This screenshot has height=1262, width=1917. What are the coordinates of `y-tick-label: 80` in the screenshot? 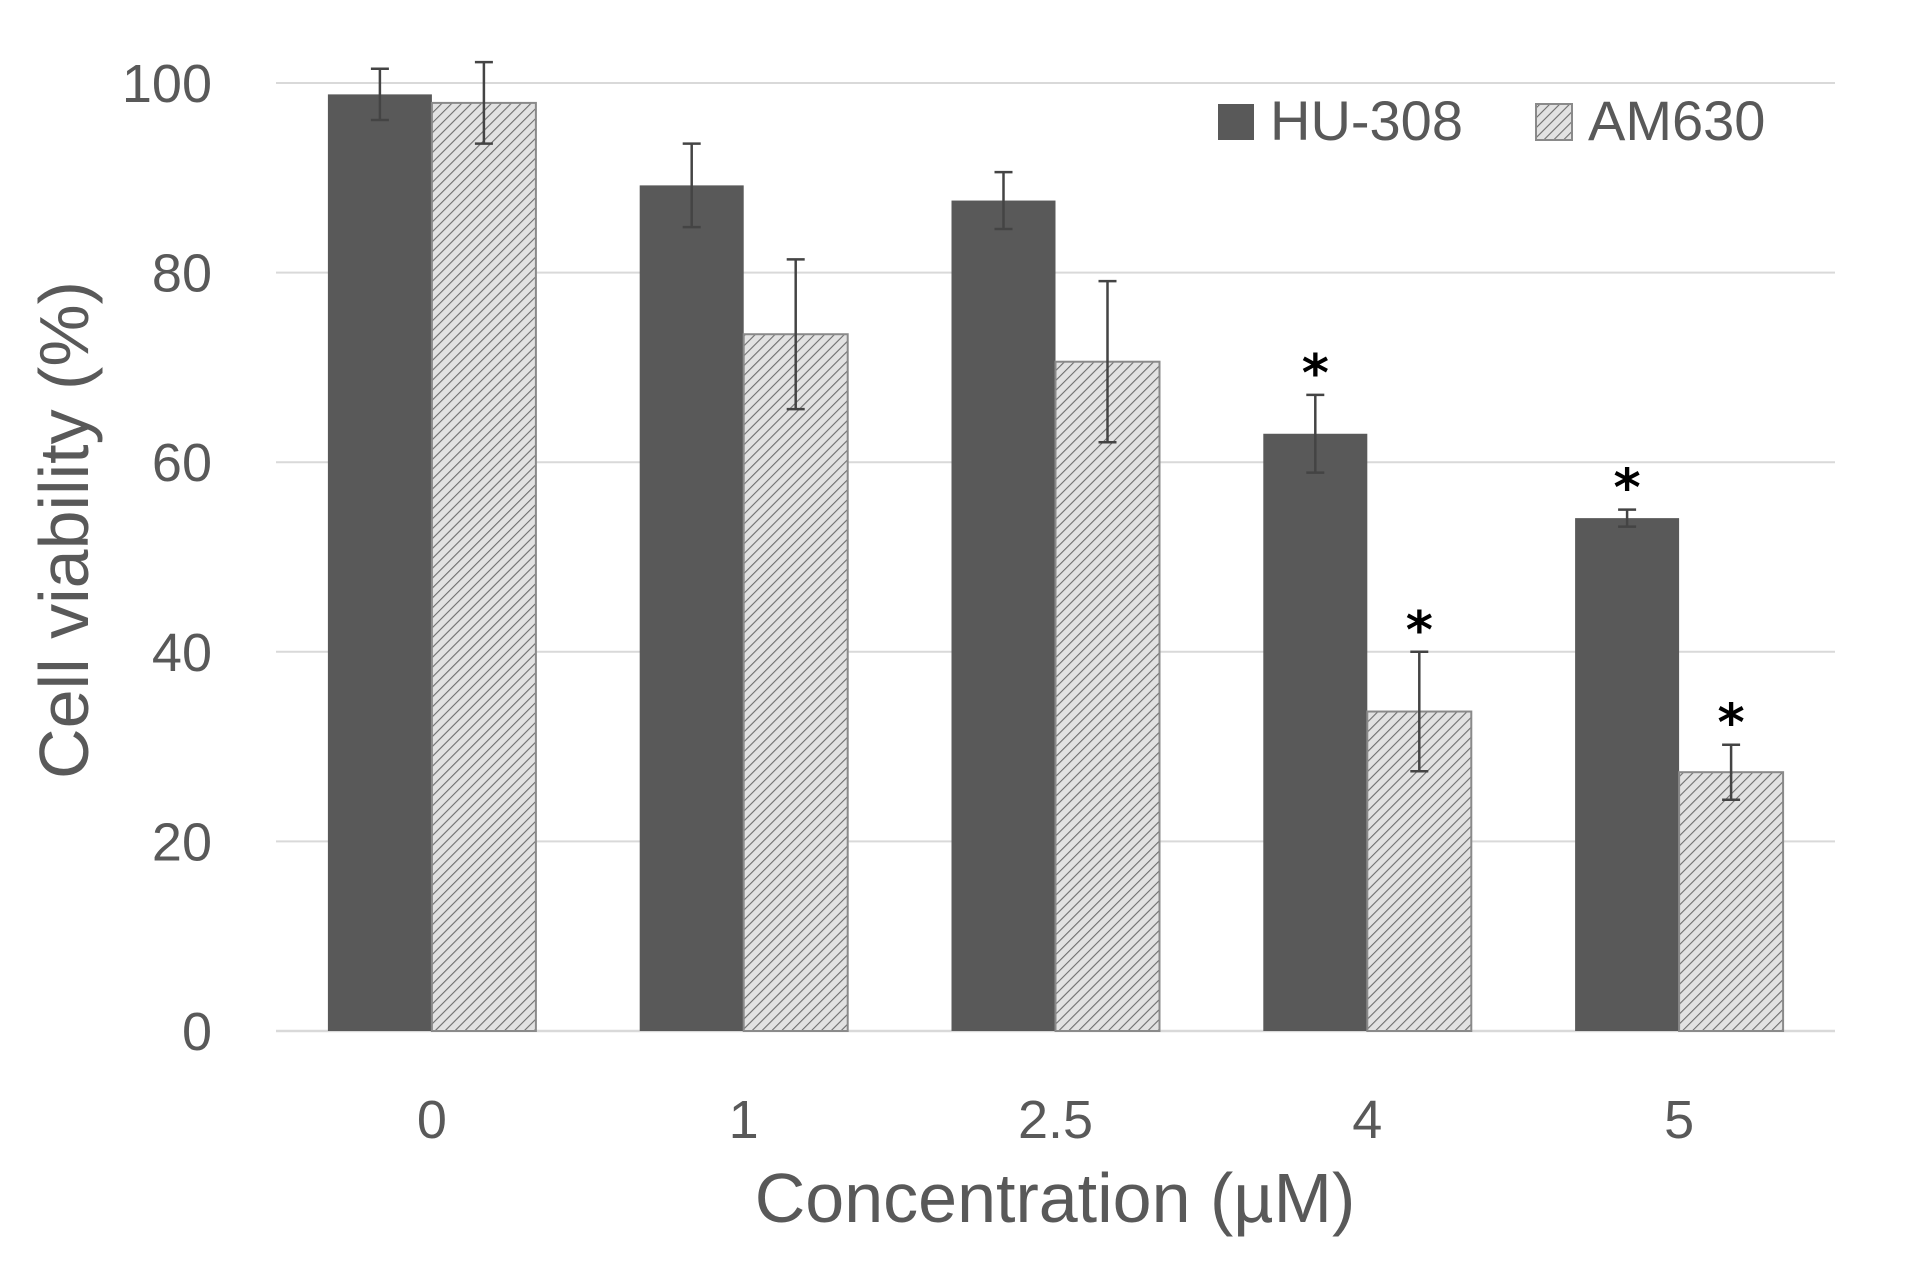 It's located at (182, 274).